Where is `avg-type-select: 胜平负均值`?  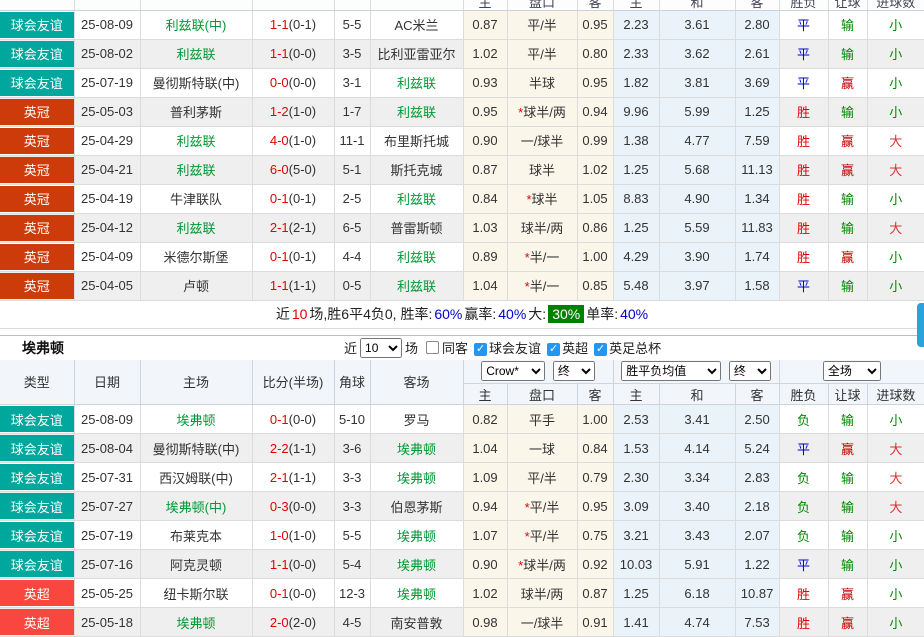 avg-type-select: 胜平负均值 is located at coordinates (671, 371).